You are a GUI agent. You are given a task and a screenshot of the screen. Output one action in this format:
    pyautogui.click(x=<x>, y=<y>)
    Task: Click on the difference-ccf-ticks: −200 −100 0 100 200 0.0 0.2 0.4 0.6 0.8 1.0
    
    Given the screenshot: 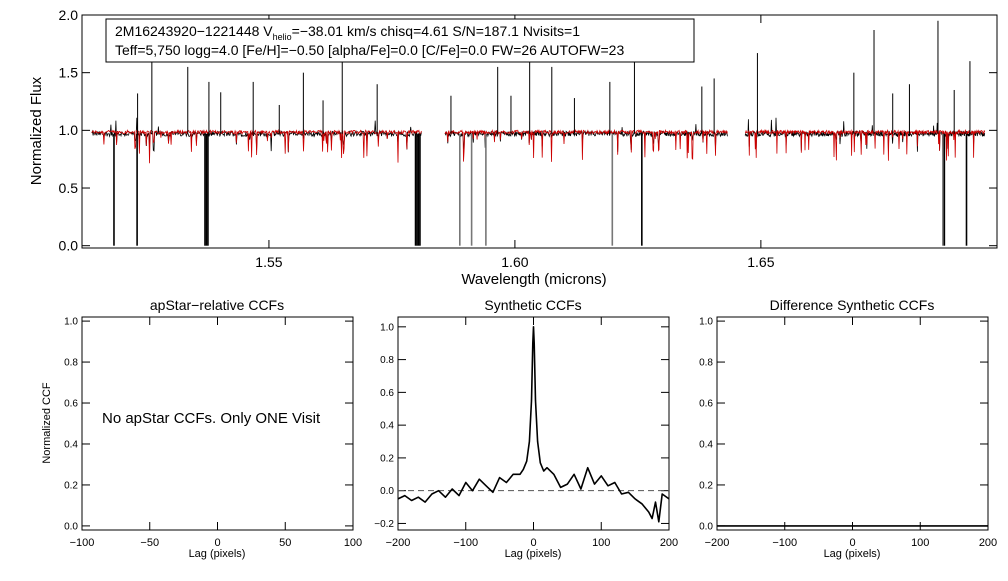 What is the action you would take?
    pyautogui.click(x=848, y=433)
    